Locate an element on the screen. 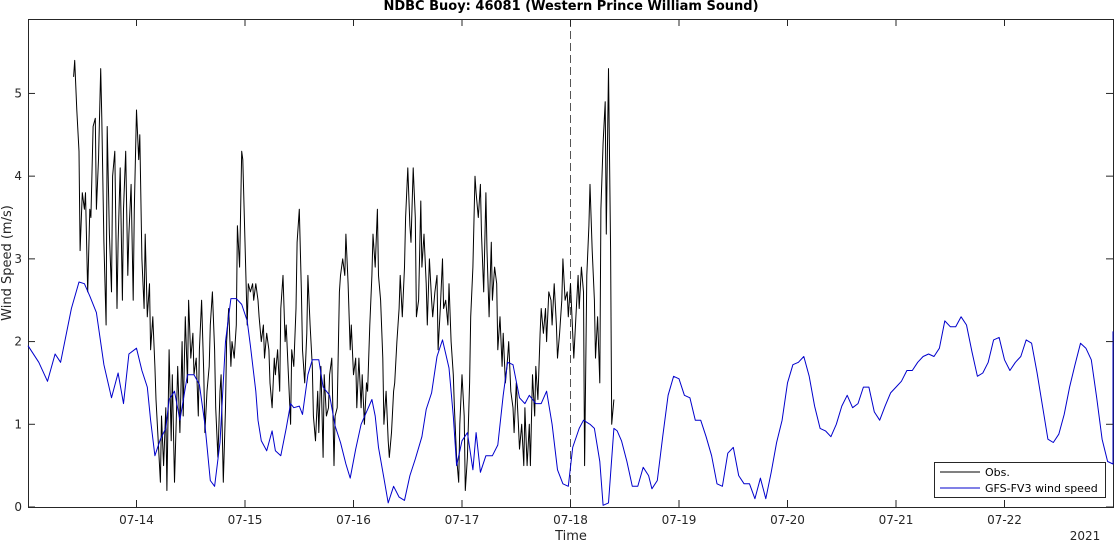  x-tick-label: 07-16 is located at coordinates (353, 520).